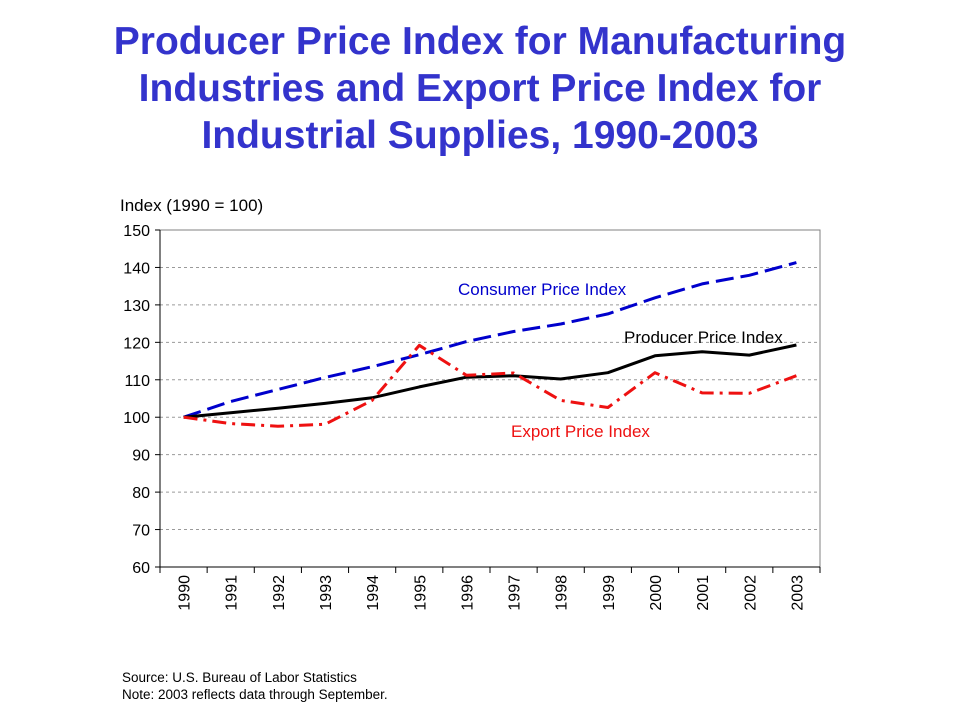  I want to click on y-axis-label: Index (1990 = 100), so click(191, 205).